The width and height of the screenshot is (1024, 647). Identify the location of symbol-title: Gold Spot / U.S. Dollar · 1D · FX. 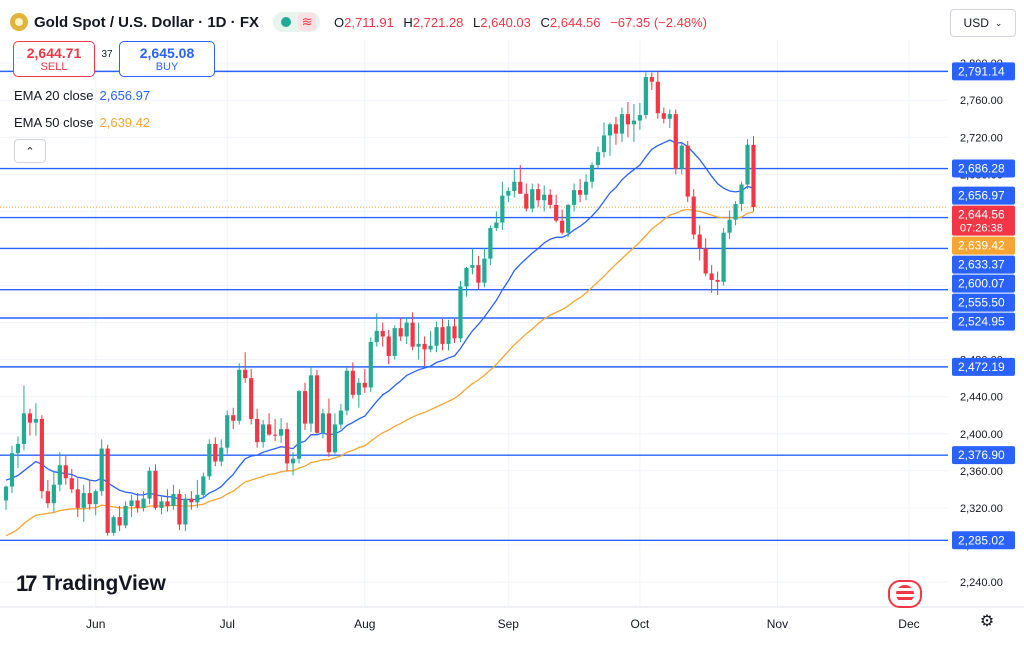
(147, 22).